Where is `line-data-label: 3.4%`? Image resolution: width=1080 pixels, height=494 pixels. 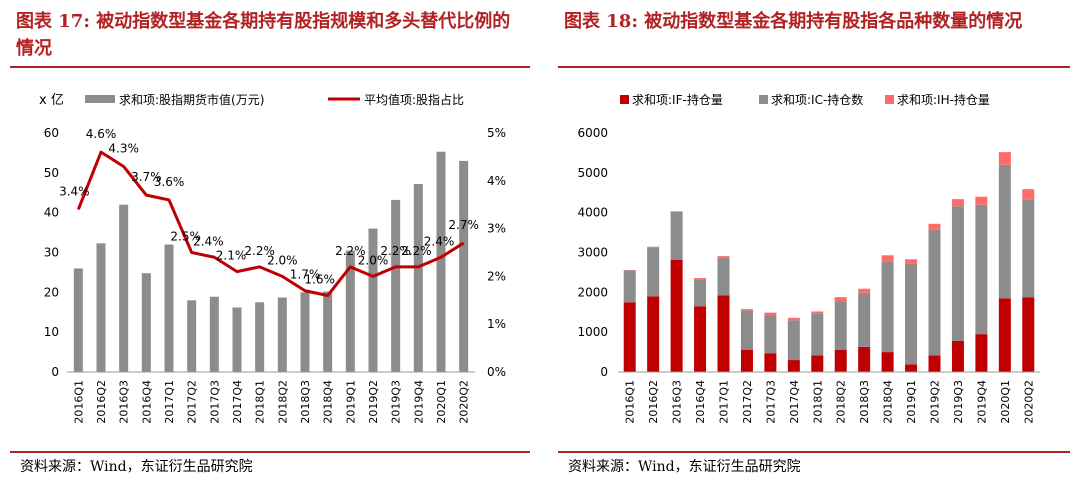 line-data-label: 3.4% is located at coordinates (74, 191).